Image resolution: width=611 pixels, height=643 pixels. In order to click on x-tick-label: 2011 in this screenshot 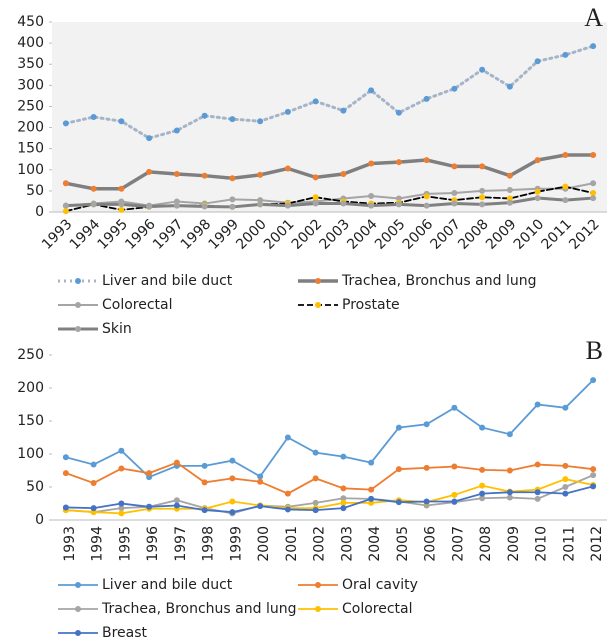, I will do `click(557, 234)`.